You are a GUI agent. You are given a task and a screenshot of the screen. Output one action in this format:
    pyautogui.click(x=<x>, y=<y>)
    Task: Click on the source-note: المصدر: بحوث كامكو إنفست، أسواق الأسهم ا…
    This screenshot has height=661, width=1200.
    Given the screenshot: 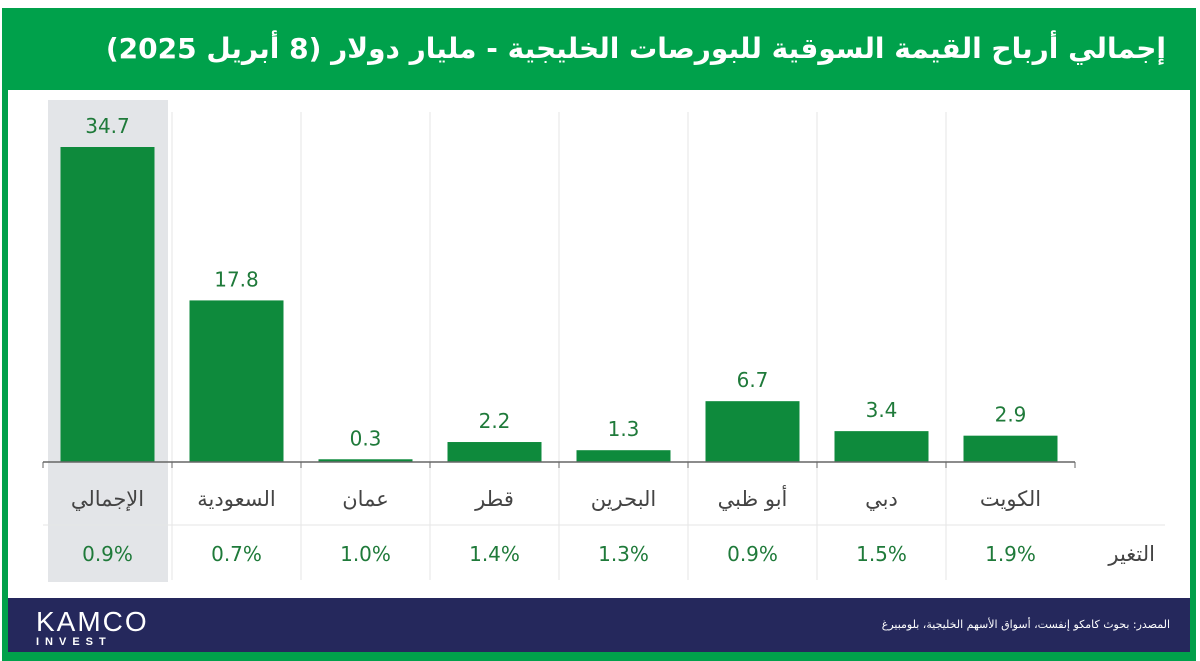 What is the action you would take?
    pyautogui.click(x=1025, y=624)
    